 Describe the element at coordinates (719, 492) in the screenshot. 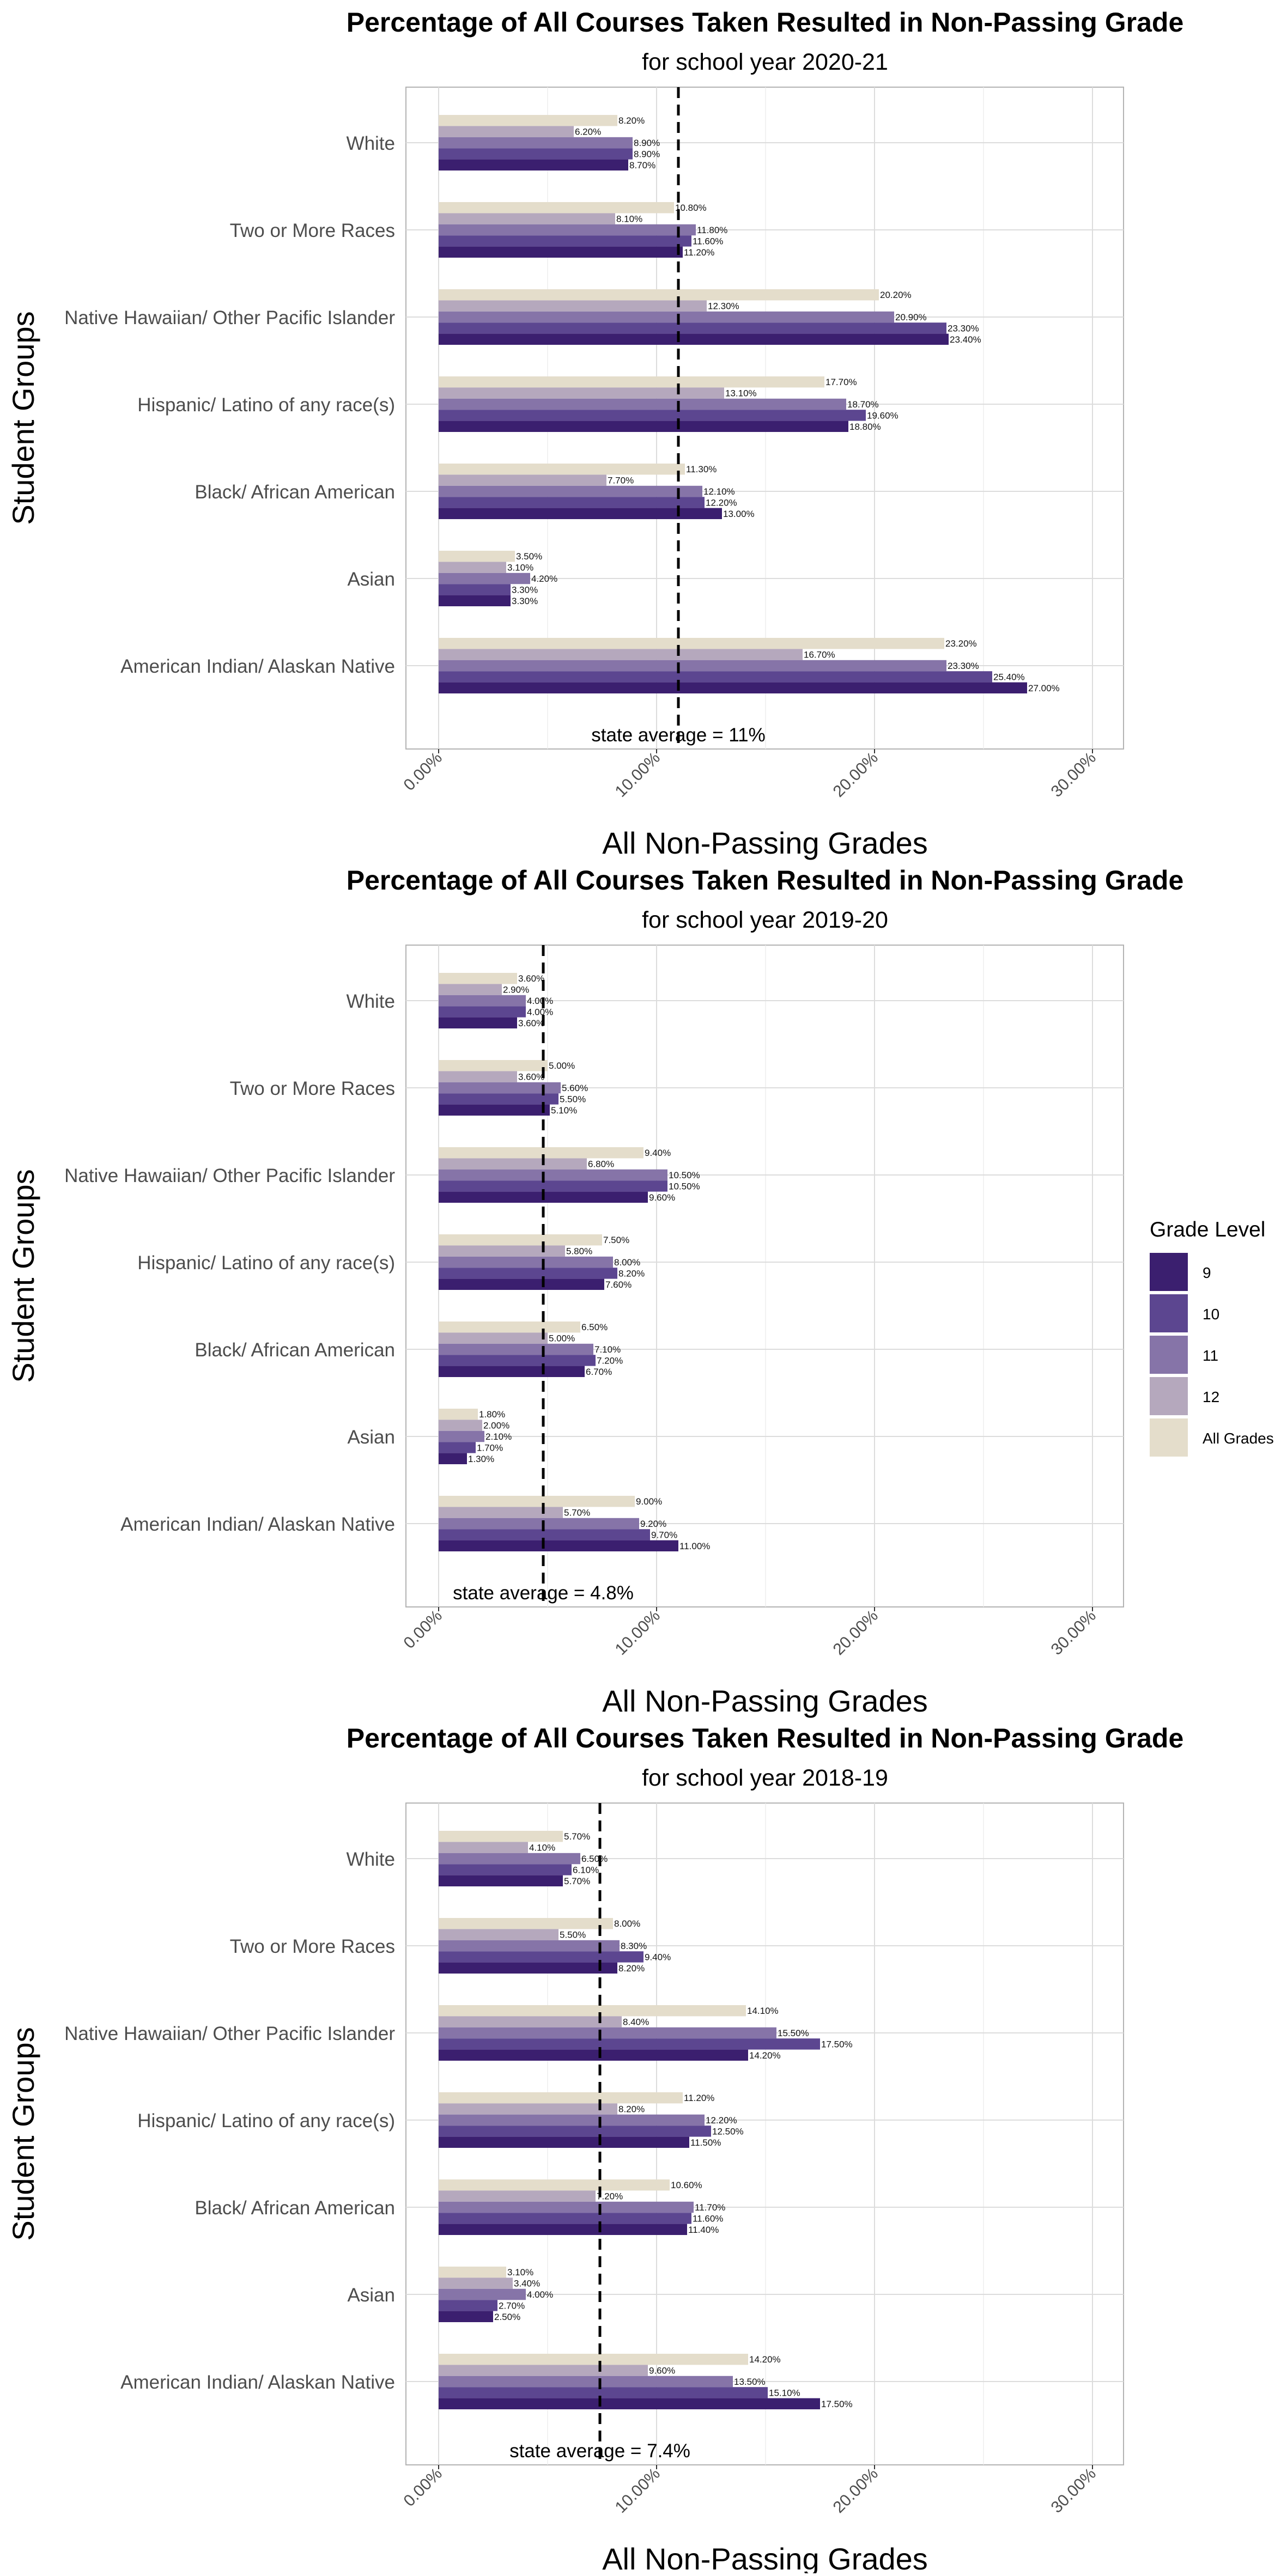

I see `data-label: 12.10%` at that location.